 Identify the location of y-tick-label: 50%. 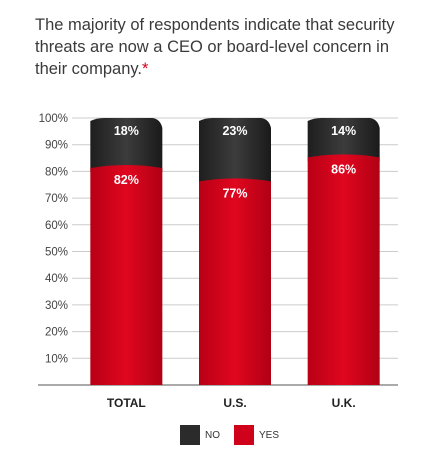
(56, 253).